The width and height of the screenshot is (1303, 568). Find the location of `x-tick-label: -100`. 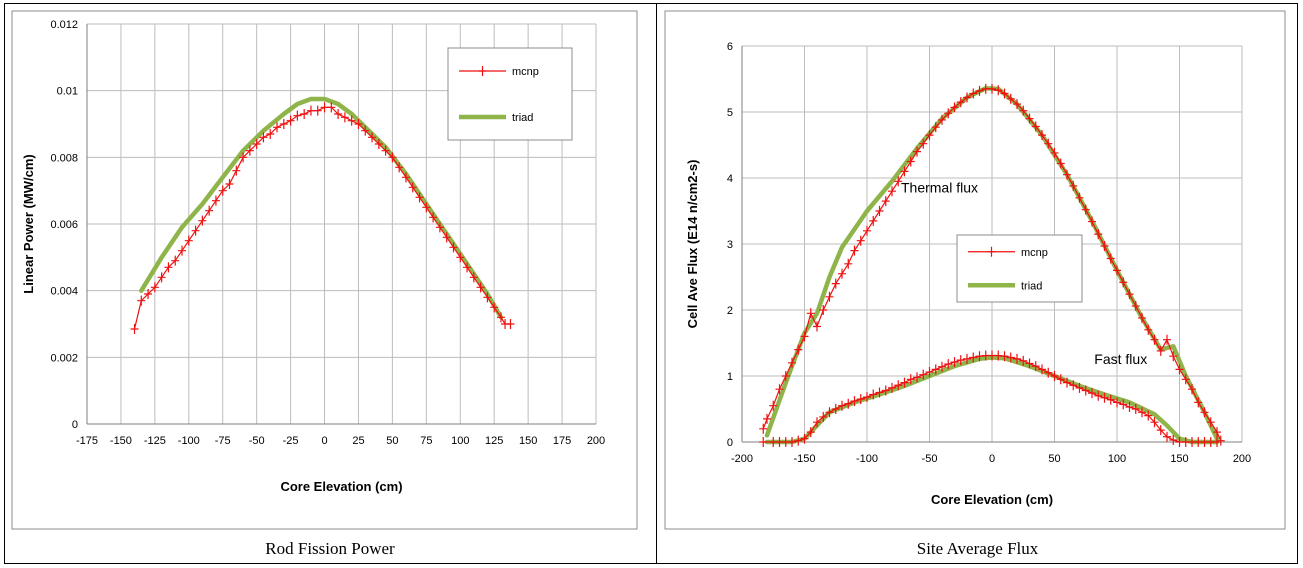

x-tick-label: -100 is located at coordinates (189, 441).